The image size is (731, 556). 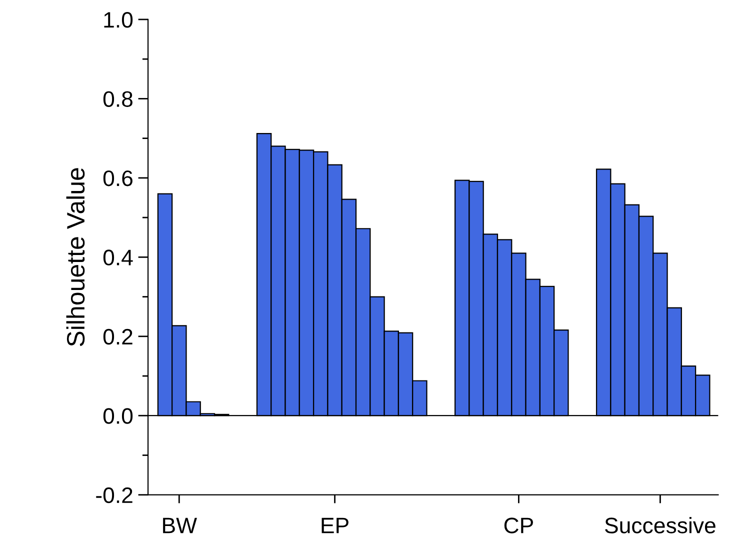 What do you see at coordinates (117, 336) in the screenshot?
I see `y-tick-label: 0.2` at bounding box center [117, 336].